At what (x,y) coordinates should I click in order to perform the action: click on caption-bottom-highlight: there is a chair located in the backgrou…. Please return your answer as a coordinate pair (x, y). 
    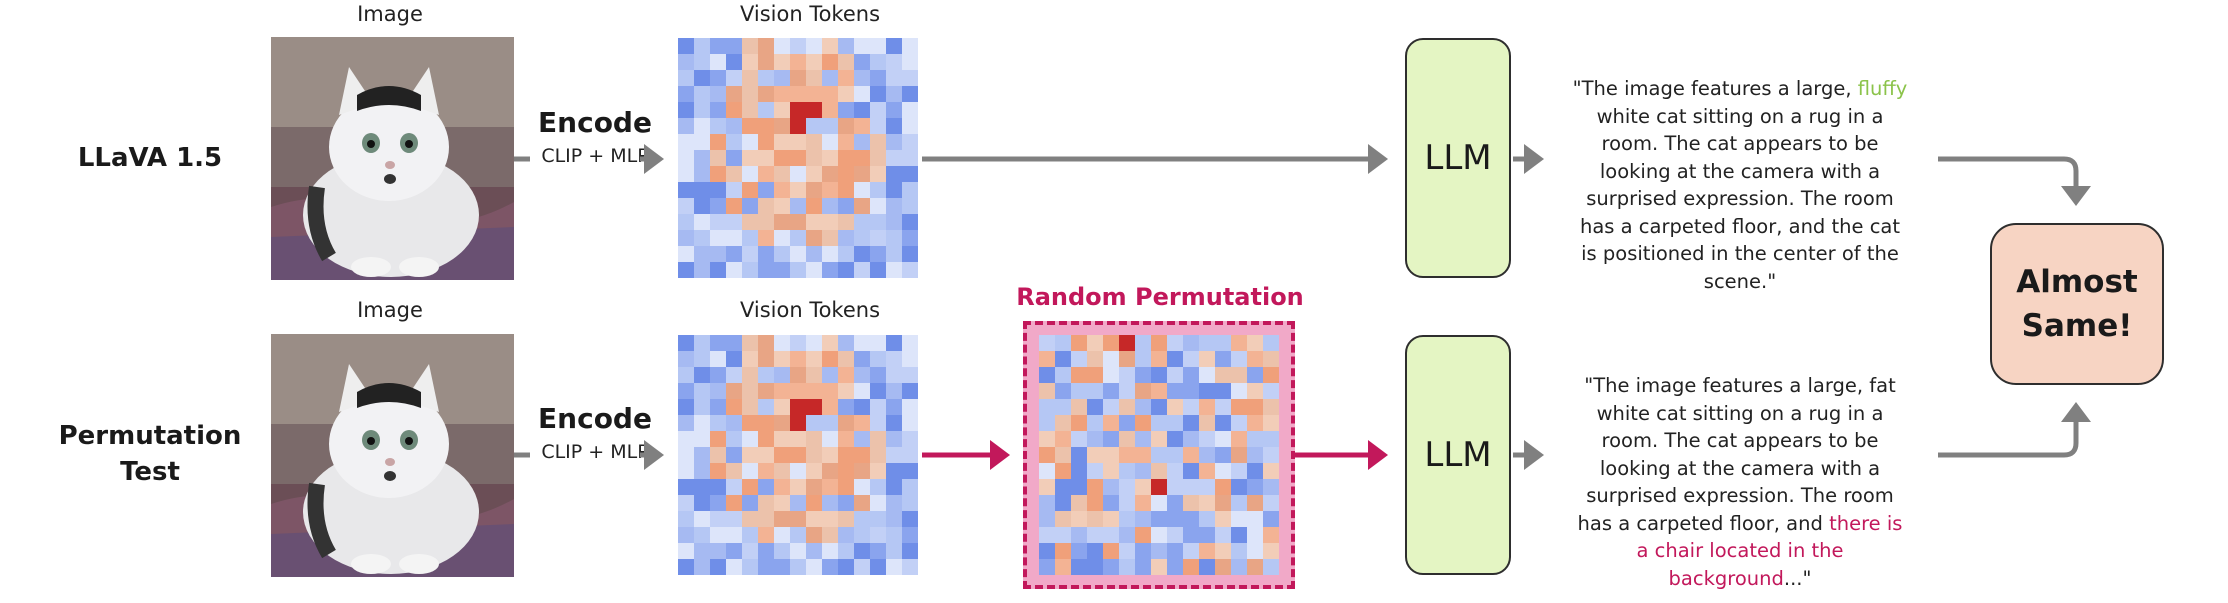
    Looking at the image, I should click on (1769, 550).